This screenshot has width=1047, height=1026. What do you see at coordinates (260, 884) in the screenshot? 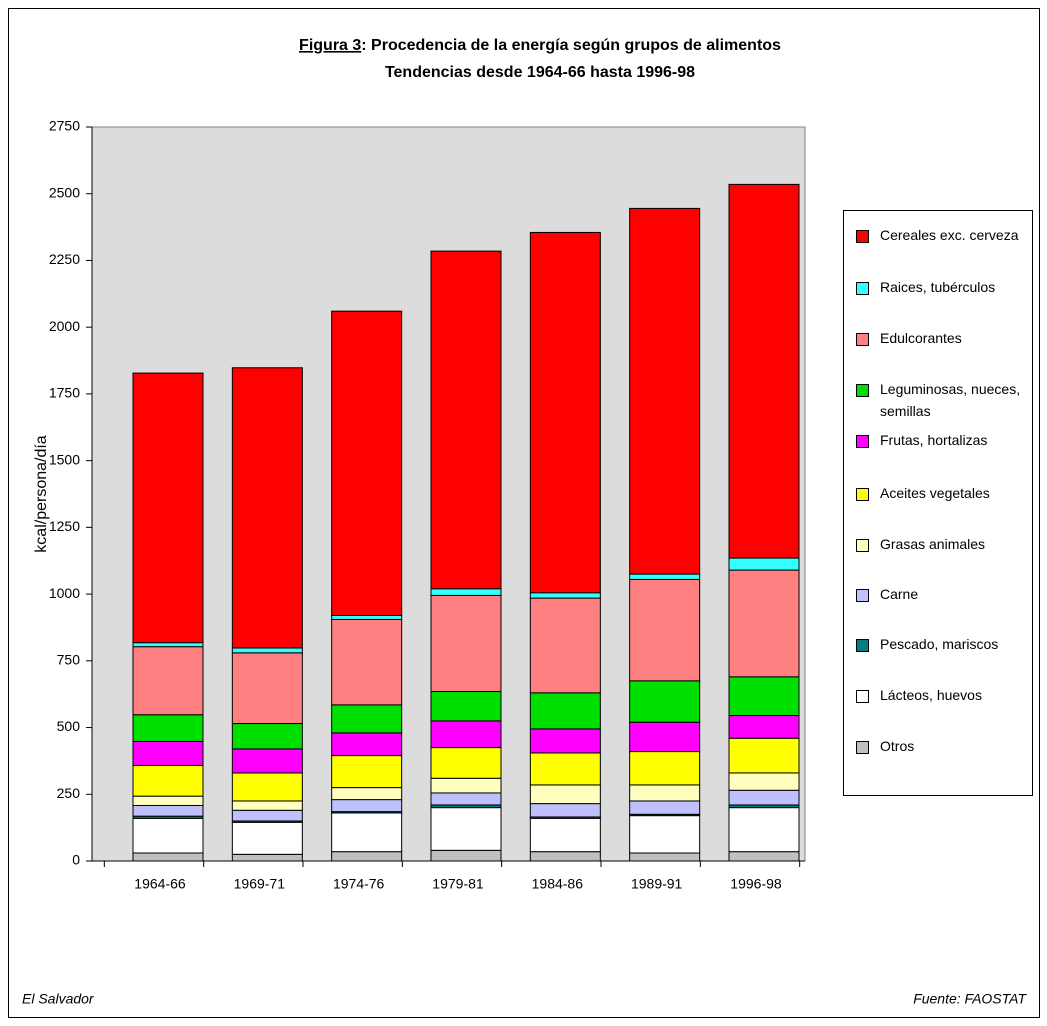
I see `x-tick-label: 1969-71` at bounding box center [260, 884].